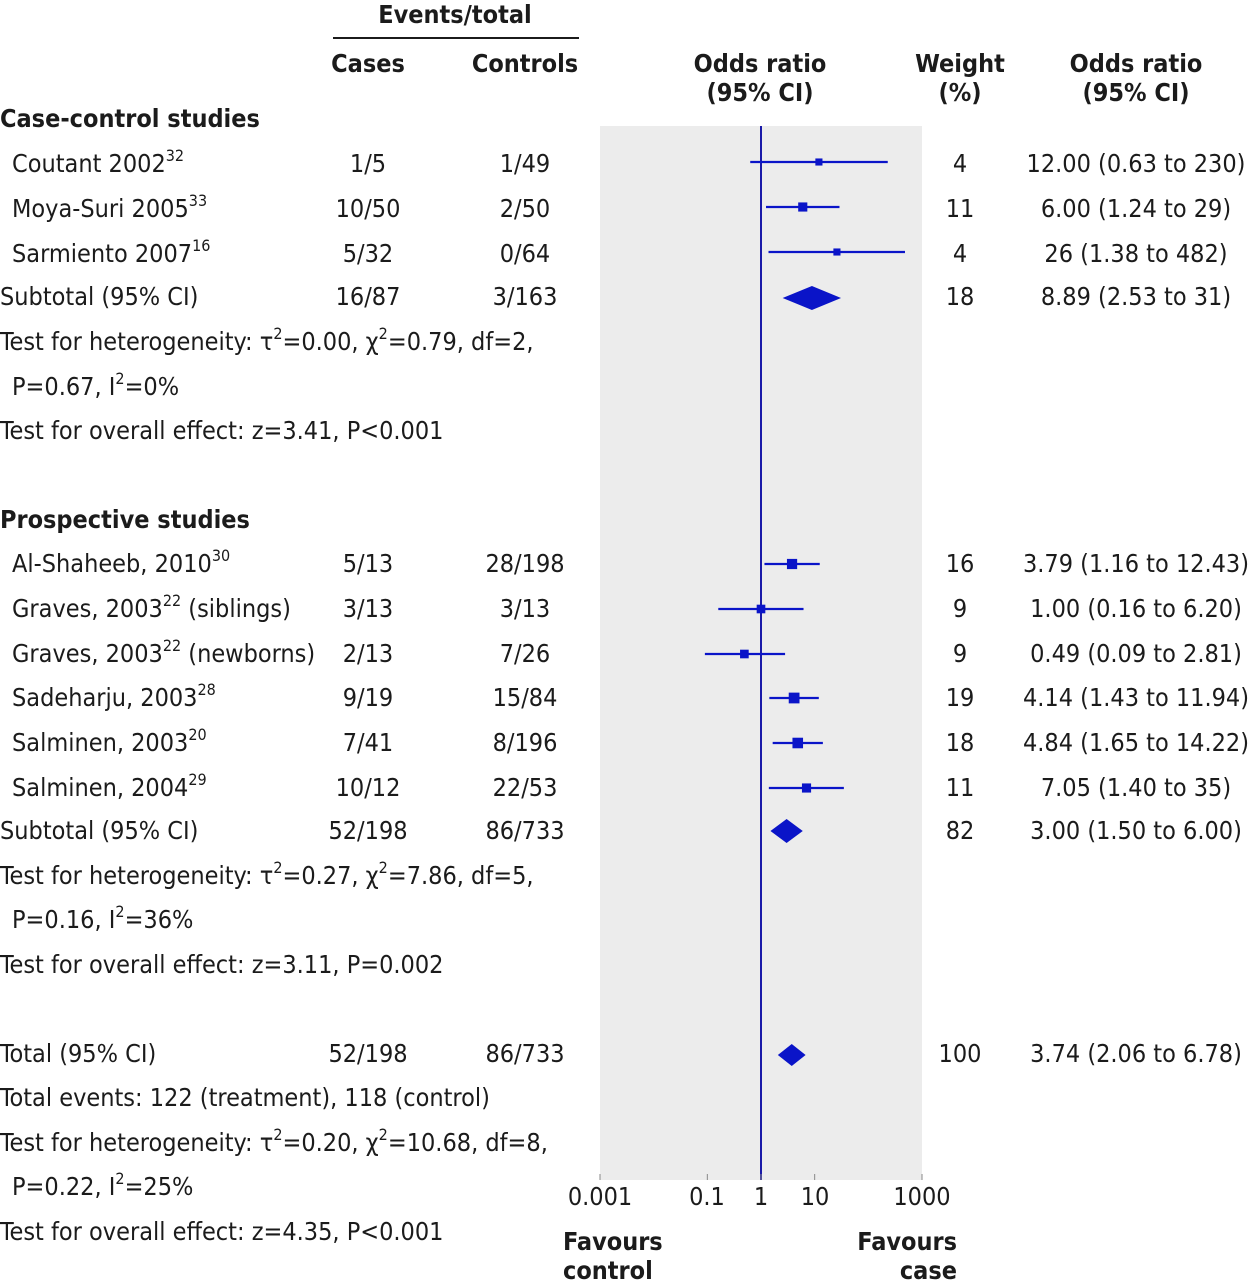 The width and height of the screenshot is (1256, 1286). What do you see at coordinates (103, 1184) in the screenshot?
I see `heterogeneity-p: P=0.22, I2=25%` at bounding box center [103, 1184].